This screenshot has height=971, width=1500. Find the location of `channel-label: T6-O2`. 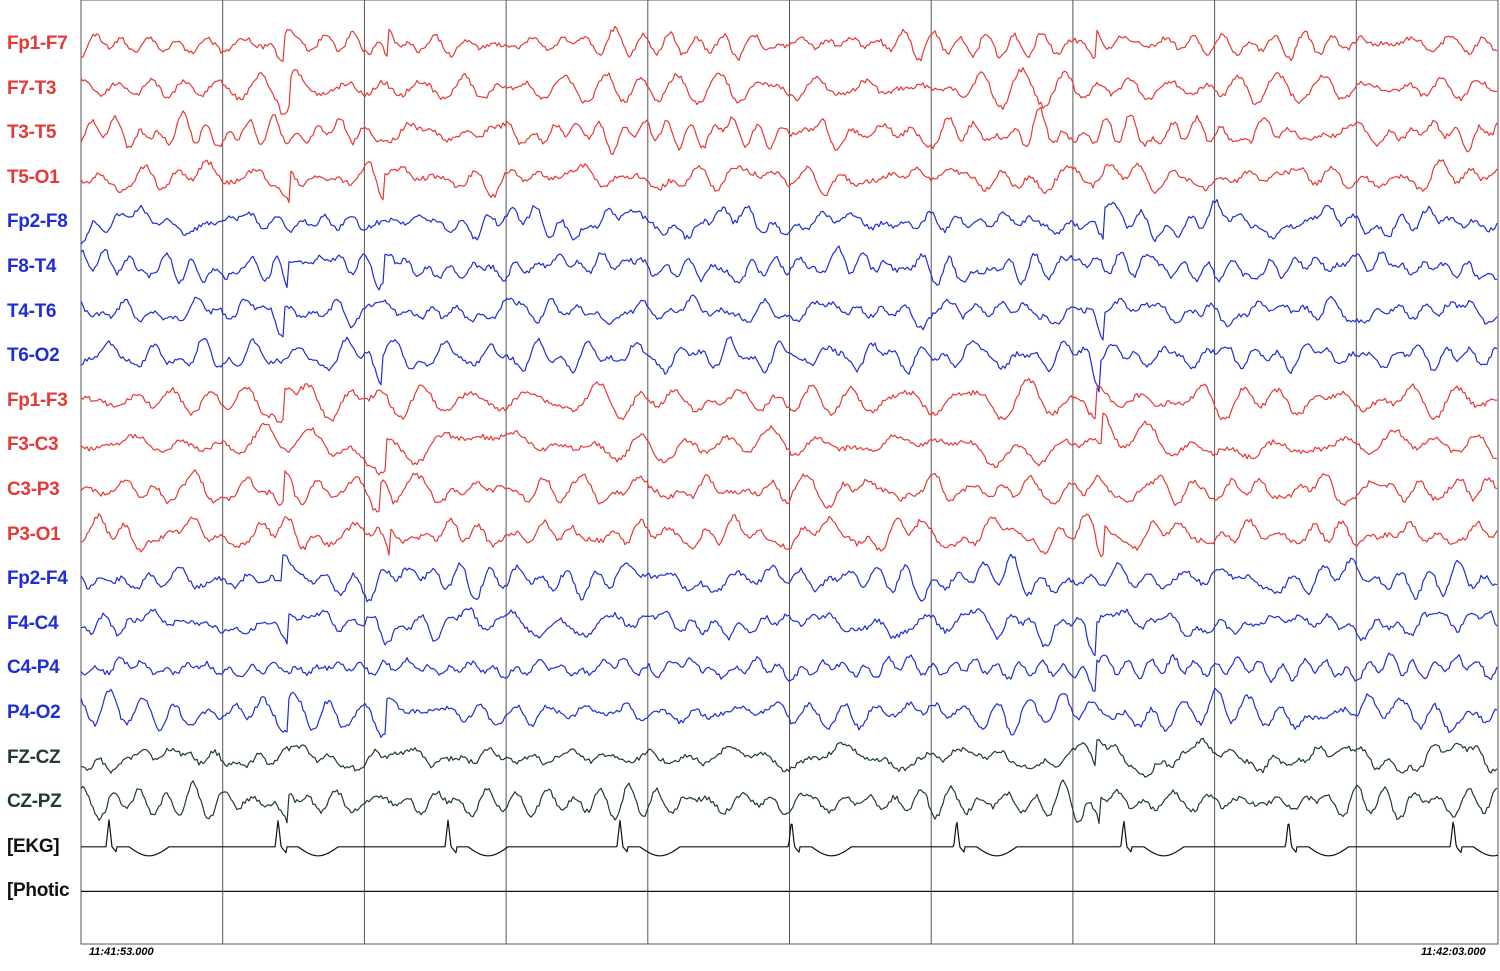

channel-label: T6-O2 is located at coordinates (33, 356).